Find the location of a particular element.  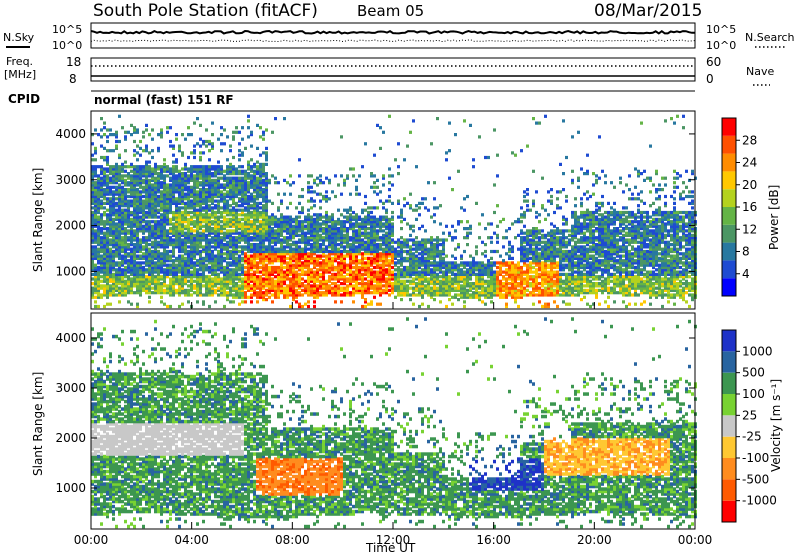

nsearch-label: N.Search is located at coordinates (770, 37).